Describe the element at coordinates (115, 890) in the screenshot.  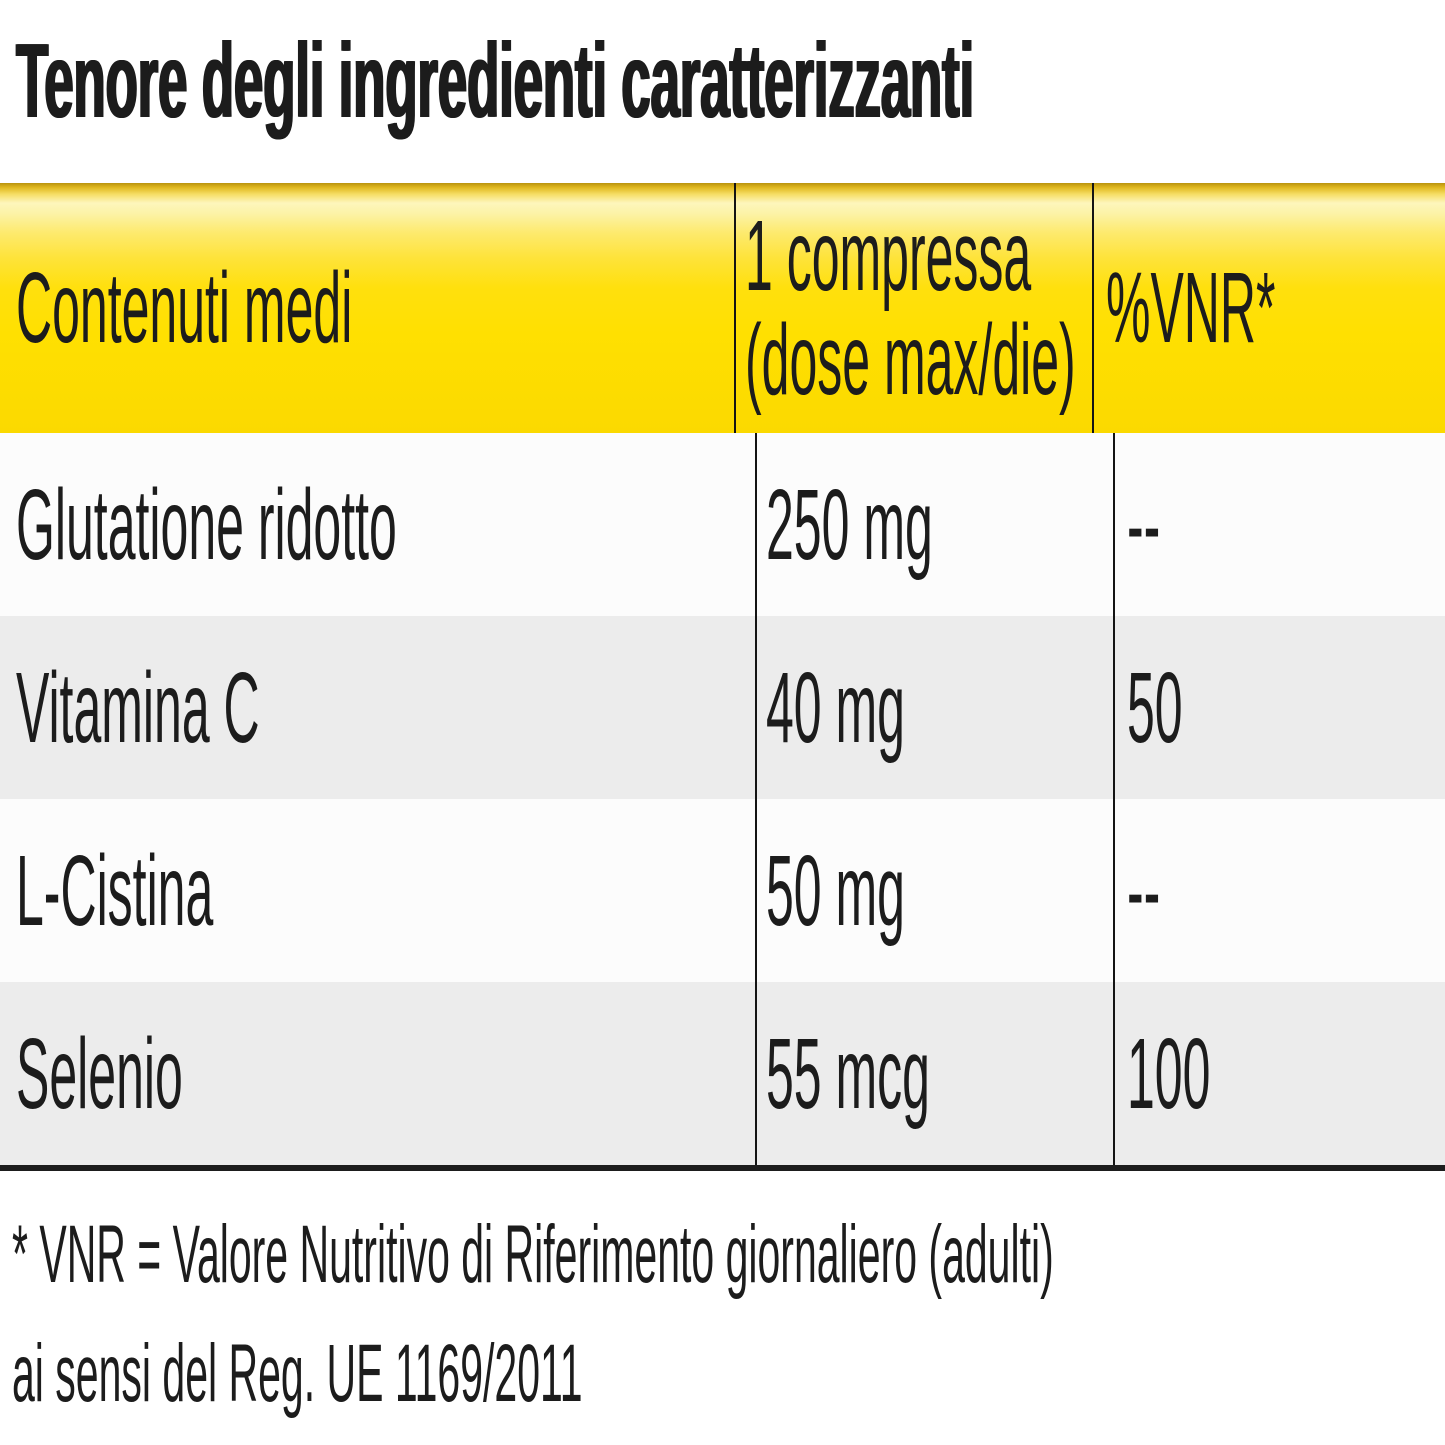
I see `ingredient-name: L-Cistina` at that location.